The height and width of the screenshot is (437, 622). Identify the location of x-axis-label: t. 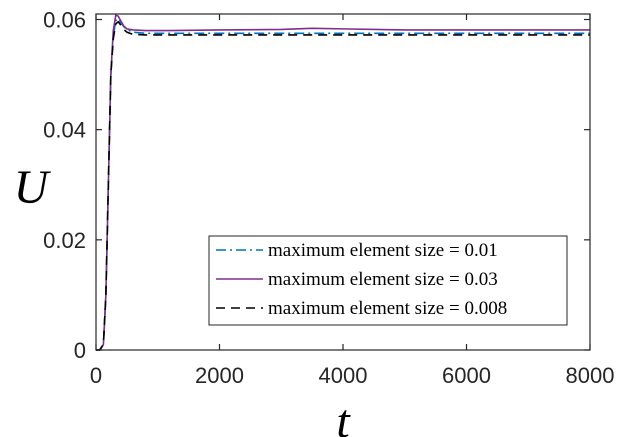
(343, 416).